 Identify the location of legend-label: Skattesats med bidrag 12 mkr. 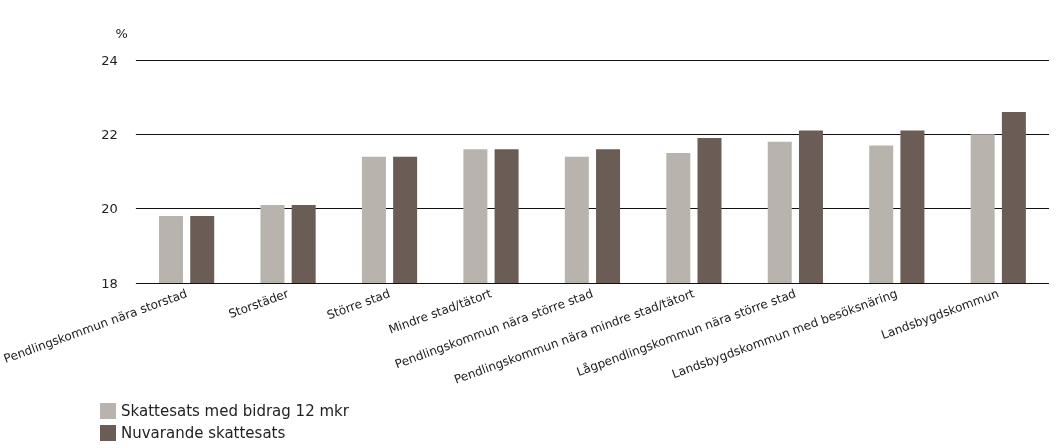
(235, 411).